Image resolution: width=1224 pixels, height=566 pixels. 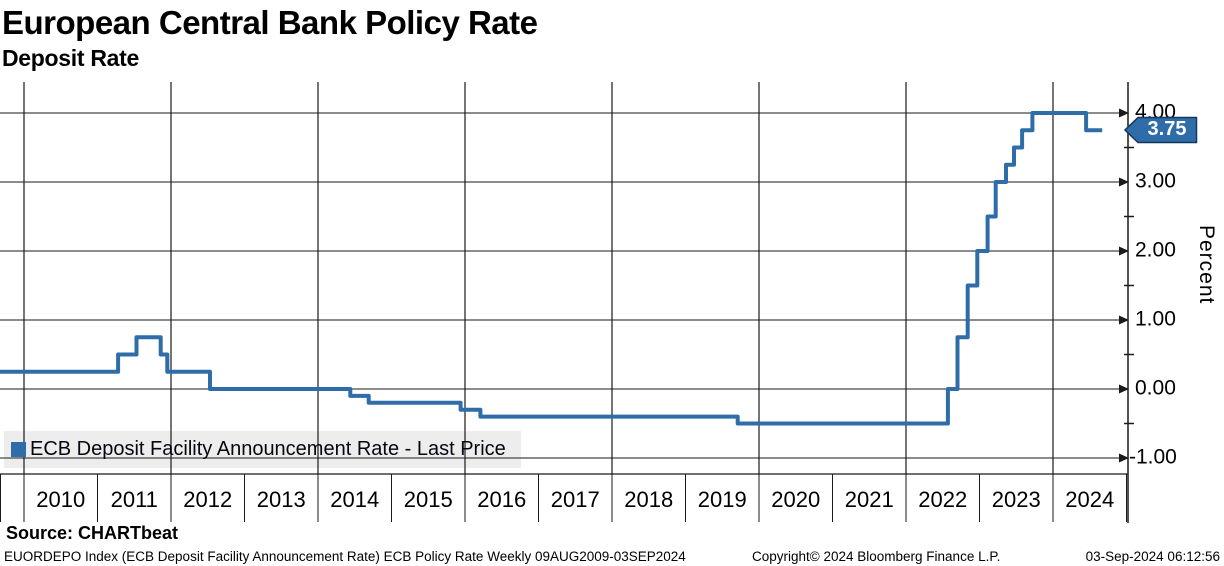 I want to click on legend-swatch-icon, so click(x=18, y=449).